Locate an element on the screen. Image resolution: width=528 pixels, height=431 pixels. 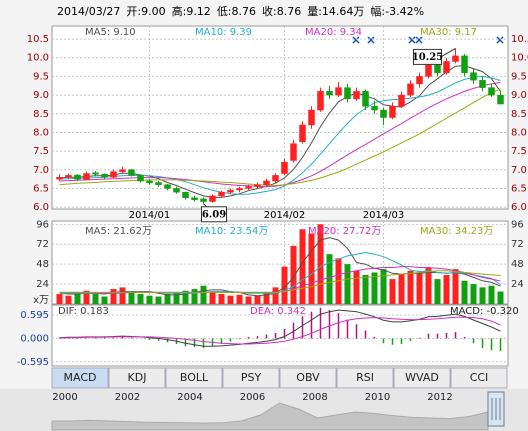
legend-entry: MA20: 27.72万 is located at coordinates (344, 231).